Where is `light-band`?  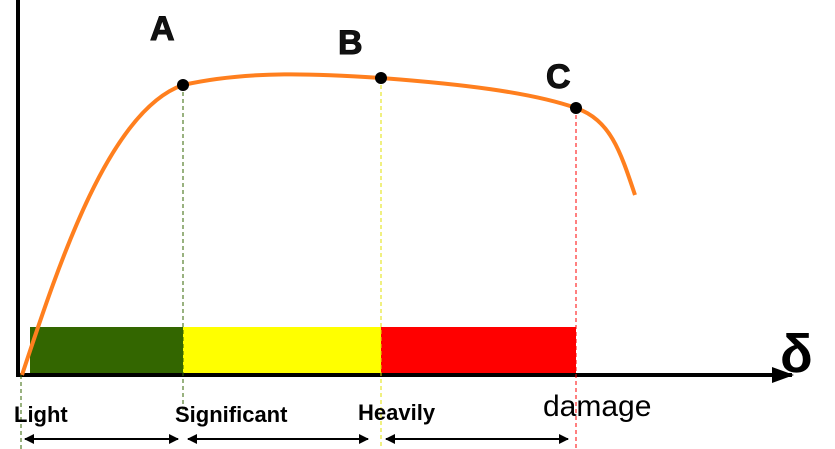
light-band is located at coordinates (106, 350).